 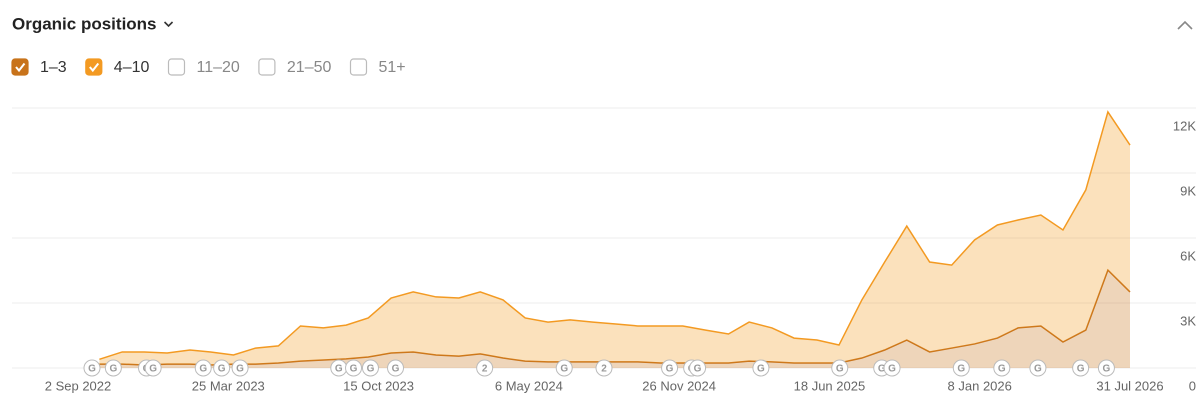 What do you see at coordinates (168, 24) in the screenshot?
I see `dropdown-icon` at bounding box center [168, 24].